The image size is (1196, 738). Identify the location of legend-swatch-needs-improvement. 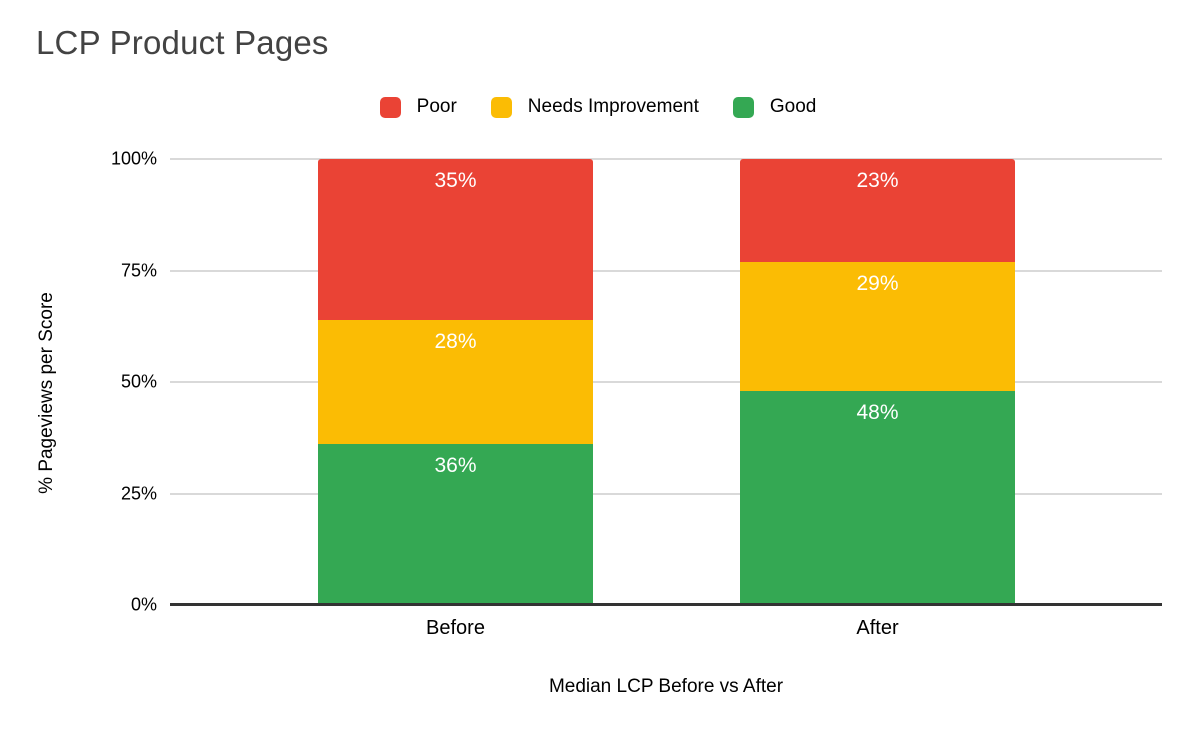
(501, 107).